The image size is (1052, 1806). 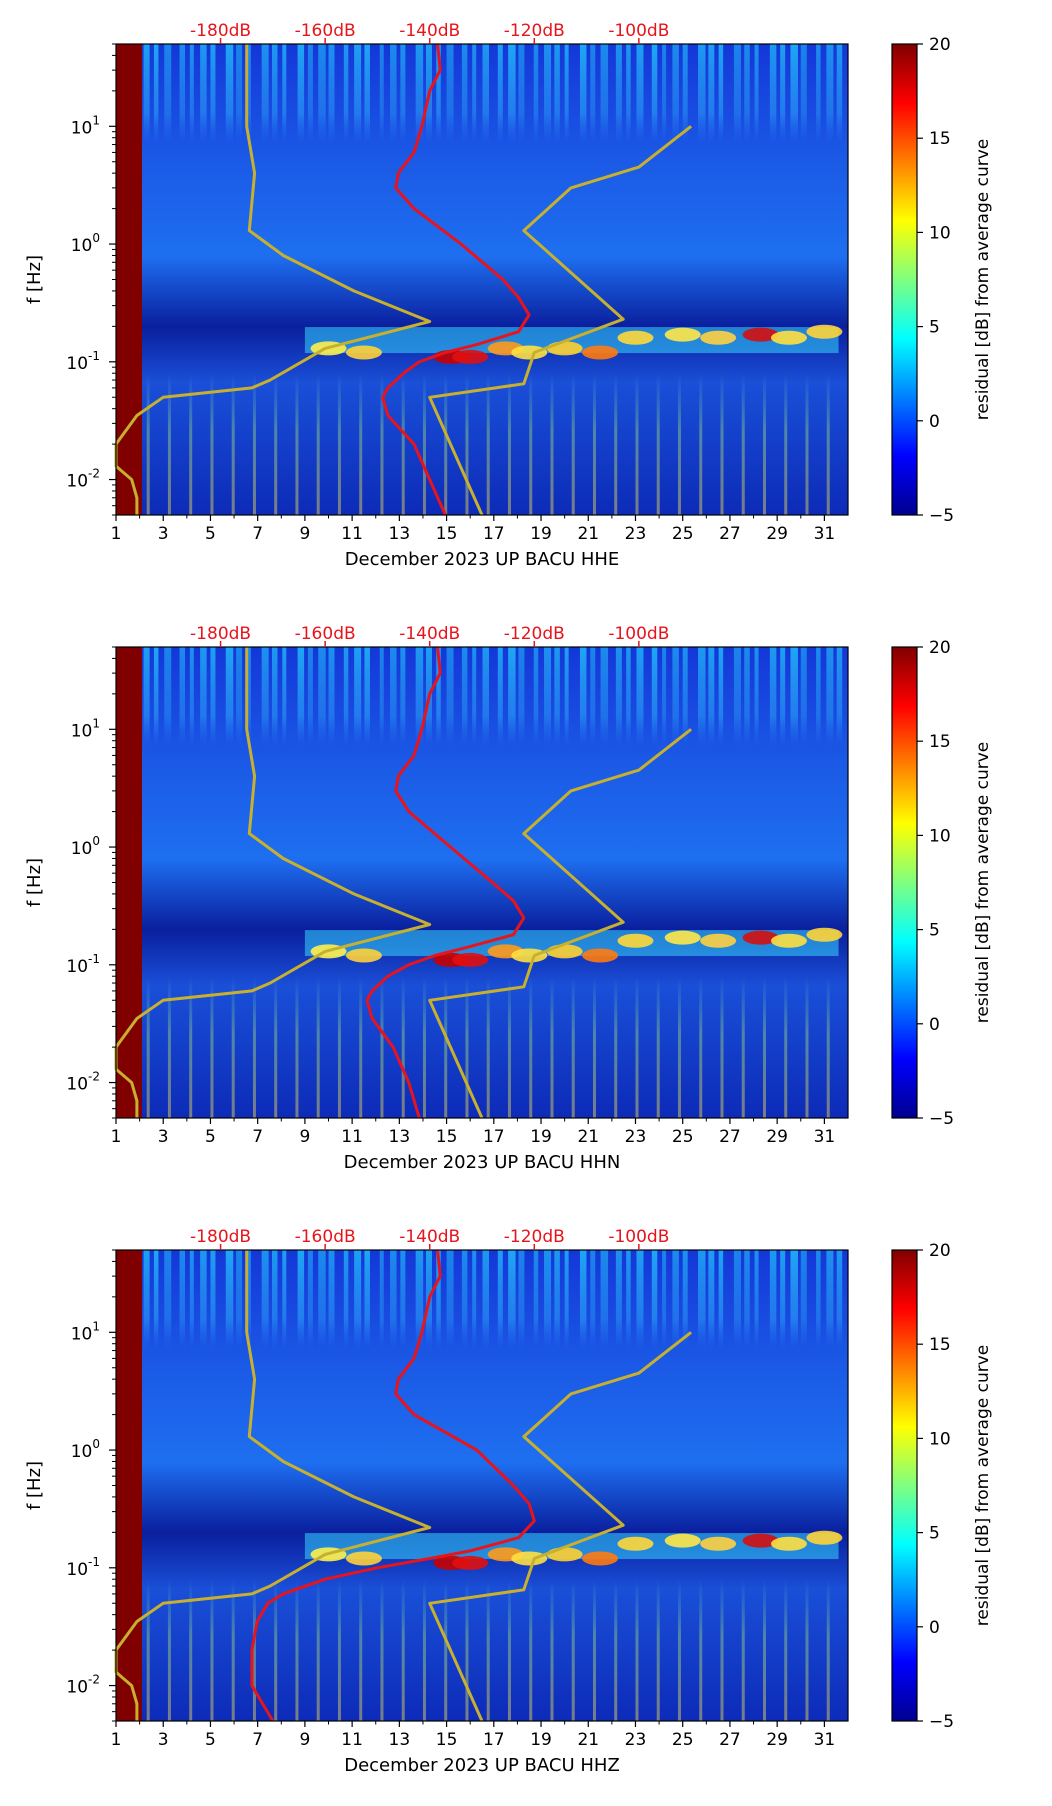 What do you see at coordinates (560, 320) in the screenshot?
I see `noise-model-high-curve` at bounding box center [560, 320].